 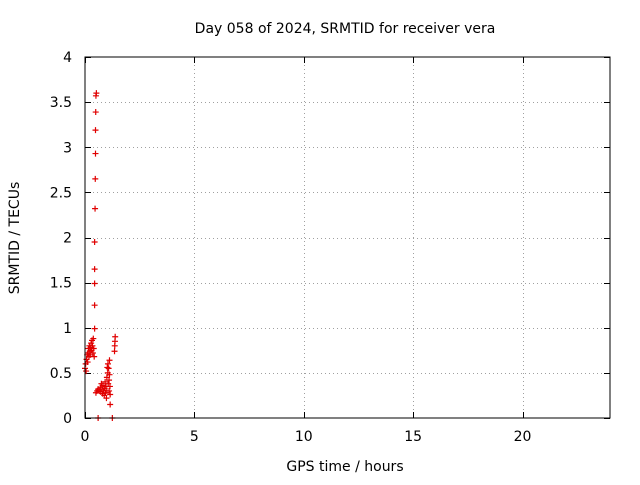 I want to click on x-tick-label: 10, so click(x=304, y=437).